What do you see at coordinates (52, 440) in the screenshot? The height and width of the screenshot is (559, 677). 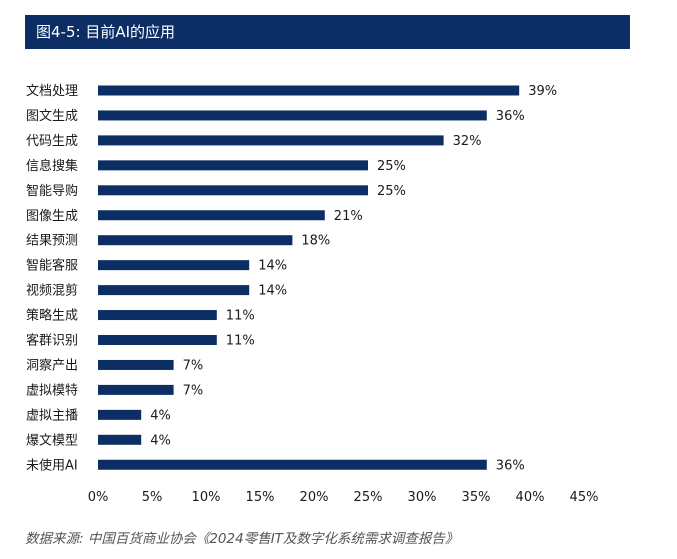 I see `category-label: 爆文模型` at bounding box center [52, 440].